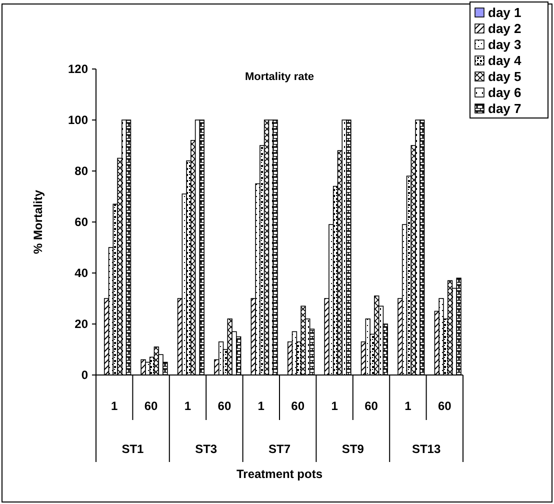 The height and width of the screenshot is (504, 554). Describe the element at coordinates (78, 69) in the screenshot. I see `y-tick-label: 120` at that location.